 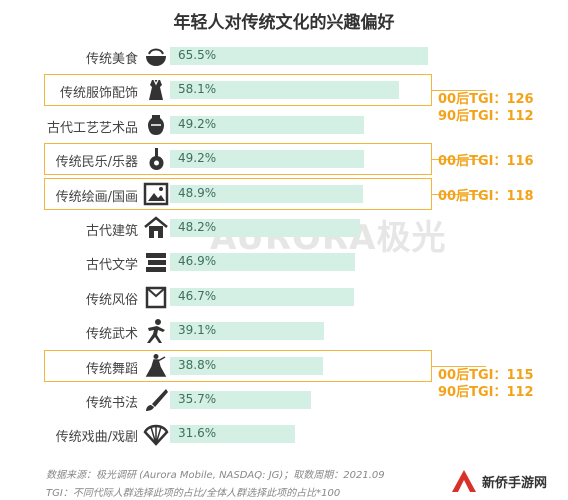 What do you see at coordinates (156, 90) in the screenshot?
I see `qipao-icon` at bounding box center [156, 90].